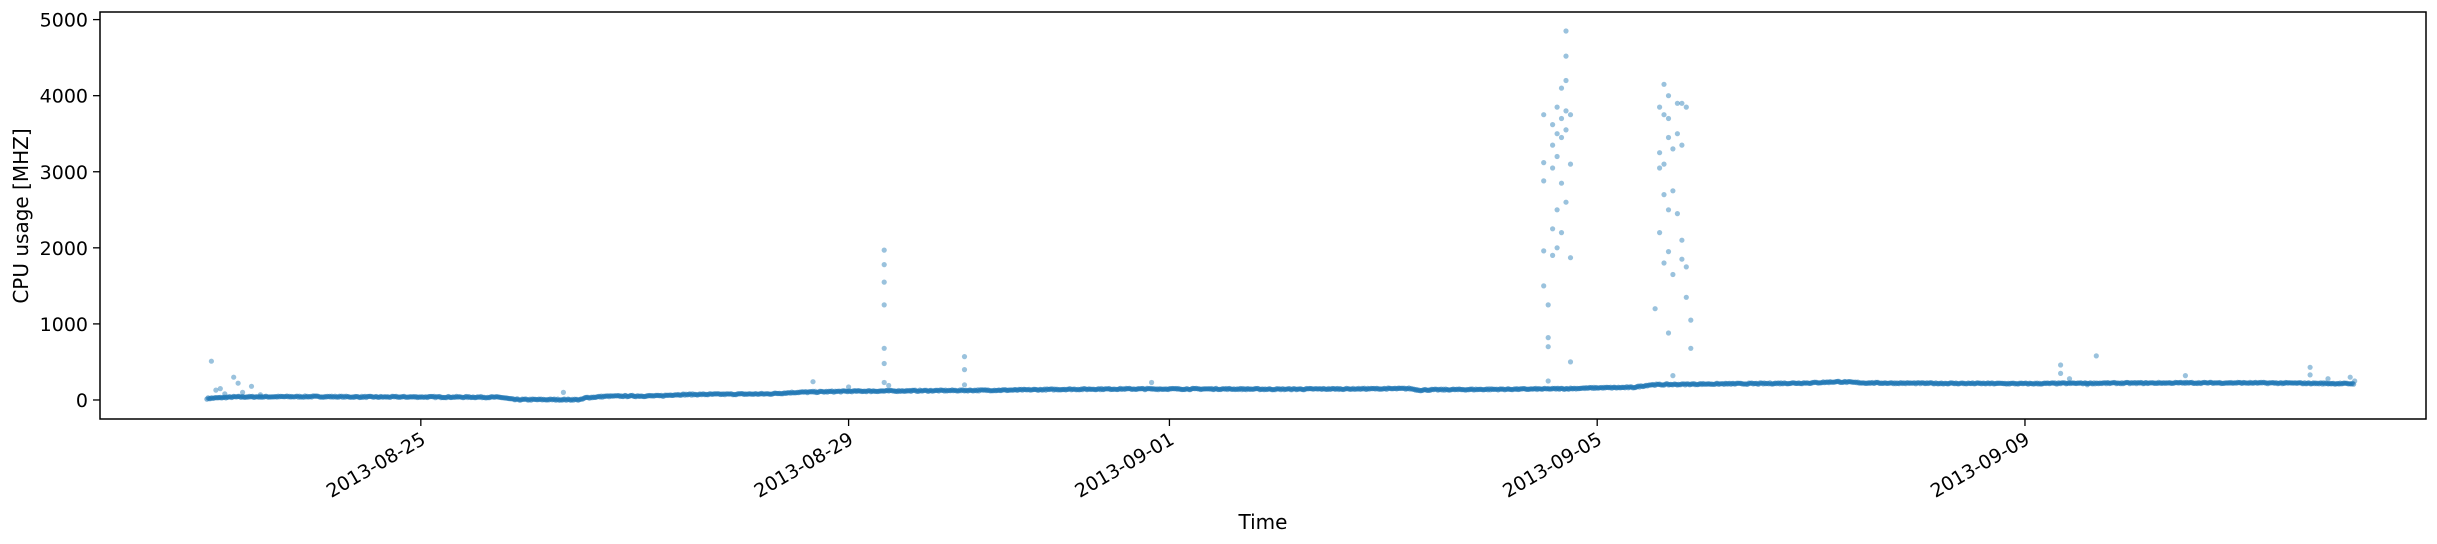 Image resolution: width=2437 pixels, height=544 pixels. I want to click on y-tick-label: 3000, so click(64, 173).